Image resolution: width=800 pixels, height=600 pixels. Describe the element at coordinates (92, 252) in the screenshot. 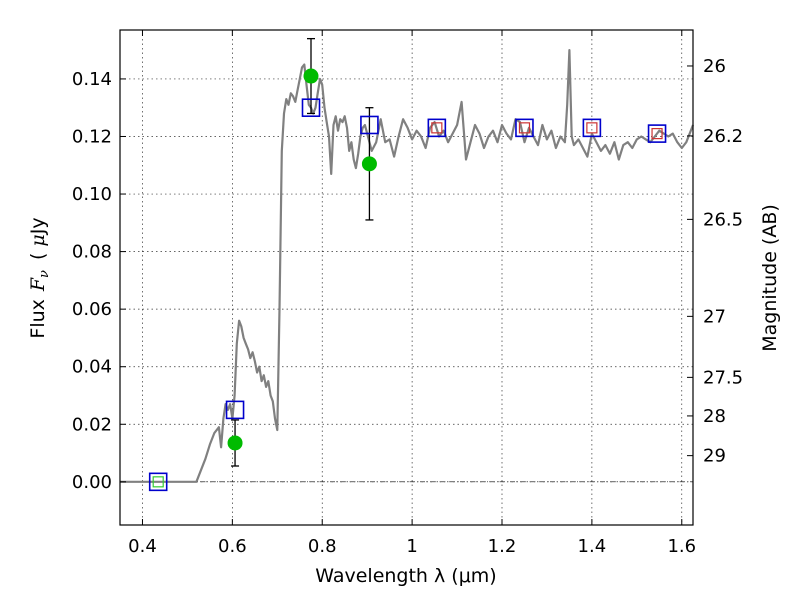

I see `y-tick-label: 0.08` at that location.